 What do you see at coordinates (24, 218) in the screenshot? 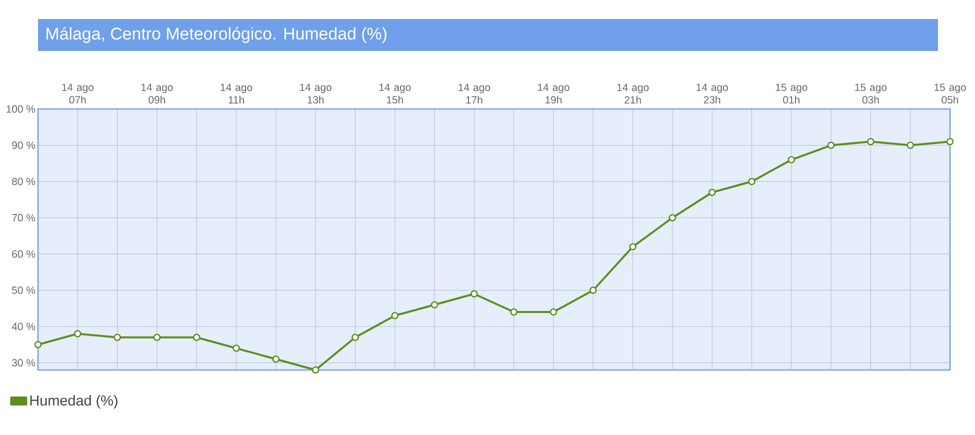
I see `y-tick-label: 70 %` at bounding box center [24, 218].